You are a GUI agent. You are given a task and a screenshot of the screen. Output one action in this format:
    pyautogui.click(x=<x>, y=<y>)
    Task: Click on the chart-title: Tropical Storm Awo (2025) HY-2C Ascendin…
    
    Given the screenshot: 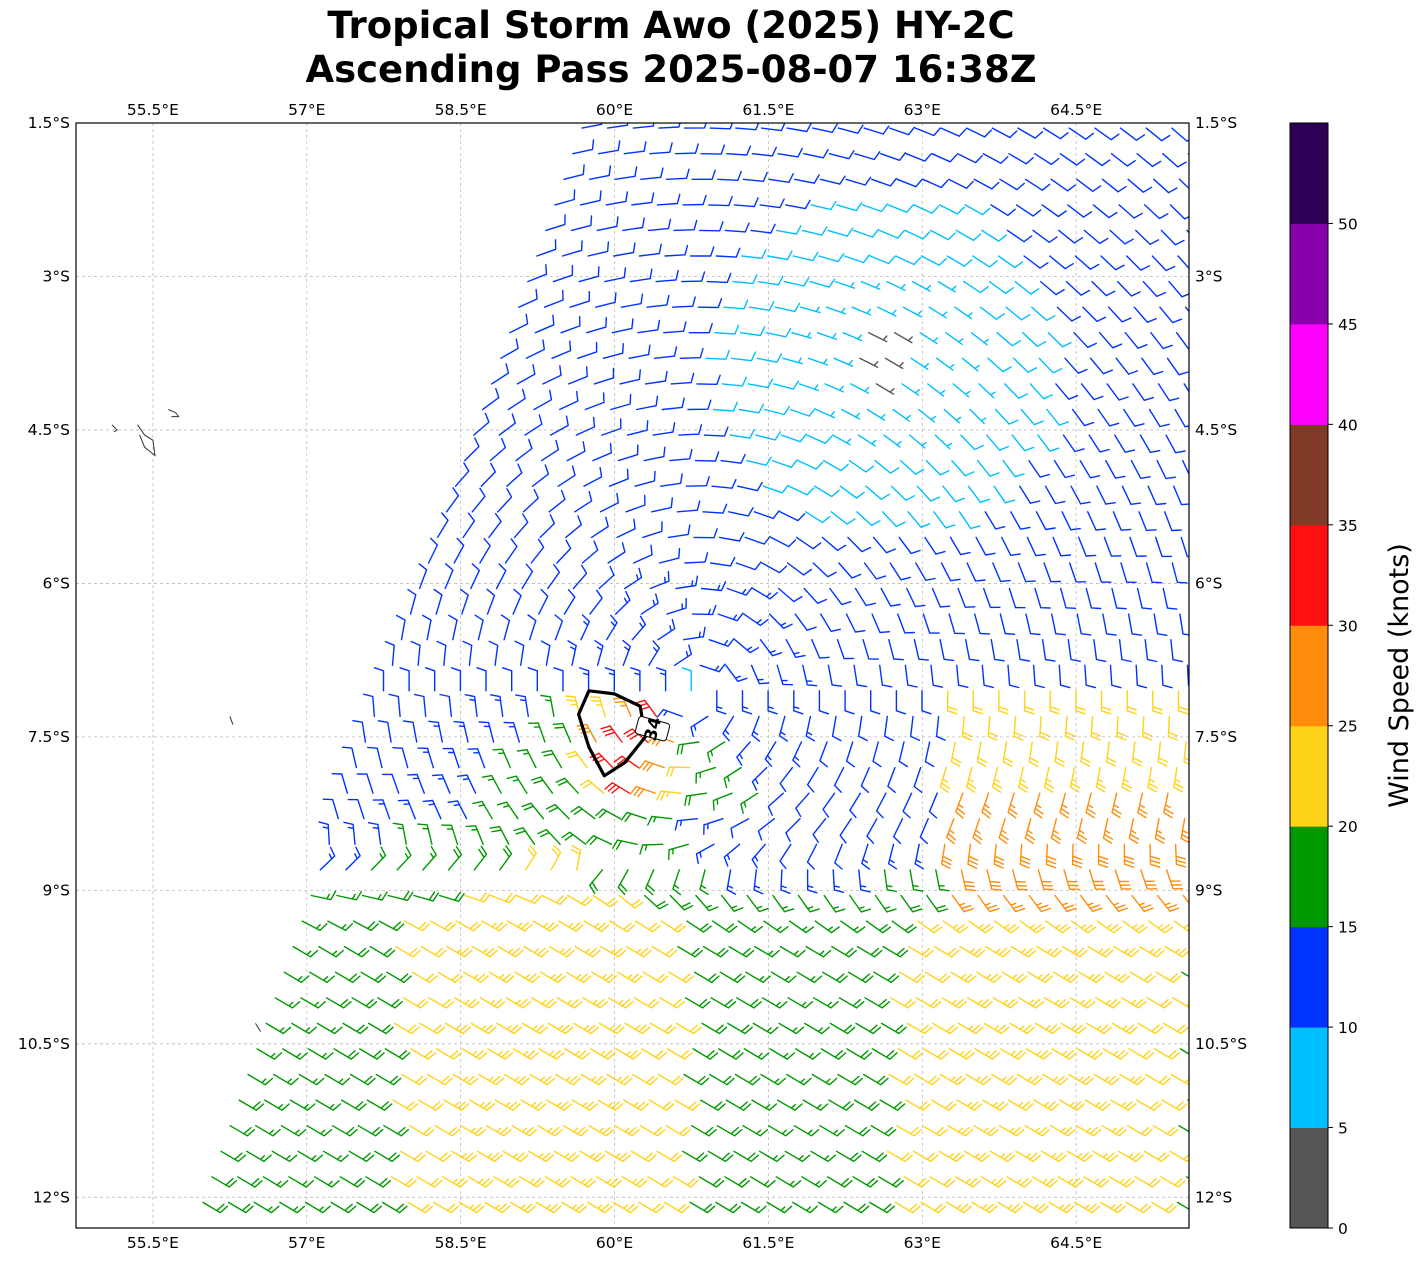 What is the action you would take?
    pyautogui.click(x=671, y=48)
    